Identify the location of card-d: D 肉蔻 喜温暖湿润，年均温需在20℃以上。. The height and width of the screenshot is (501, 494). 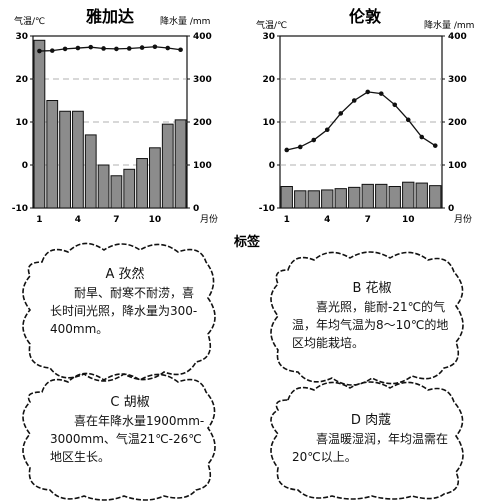
(371, 439).